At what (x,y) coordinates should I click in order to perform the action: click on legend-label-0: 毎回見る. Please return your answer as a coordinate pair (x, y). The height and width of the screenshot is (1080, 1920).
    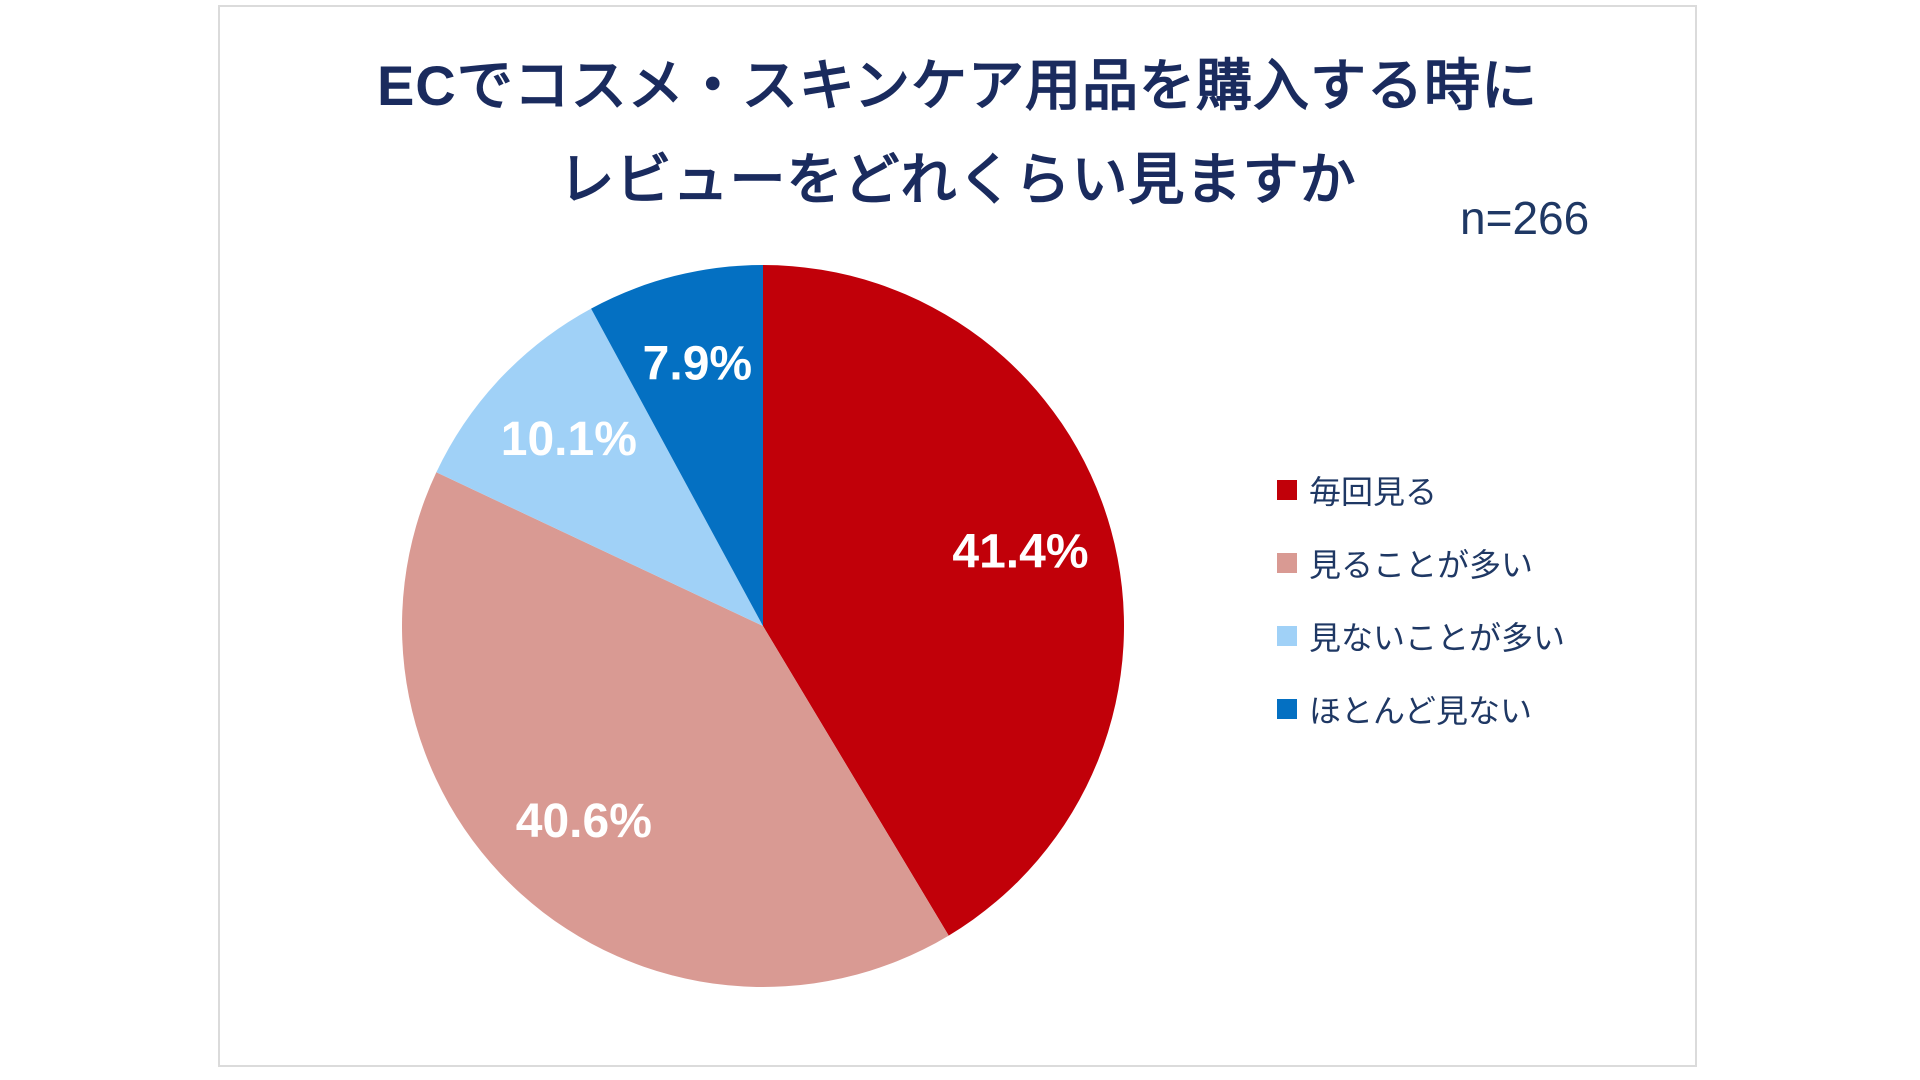
    Looking at the image, I should click on (1373, 492).